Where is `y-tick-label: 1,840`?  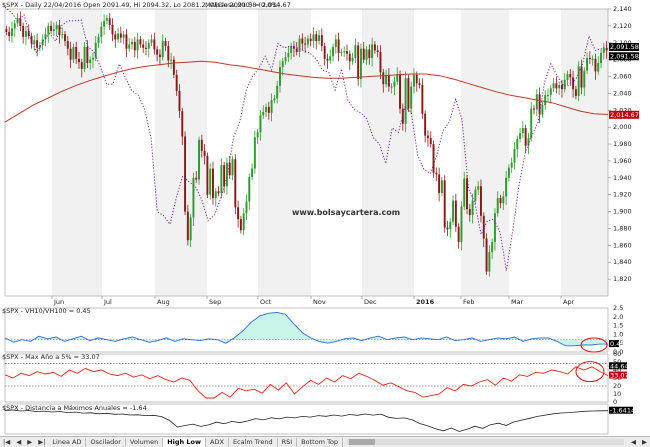 y-tick-label: 1,840 is located at coordinates (622, 262).